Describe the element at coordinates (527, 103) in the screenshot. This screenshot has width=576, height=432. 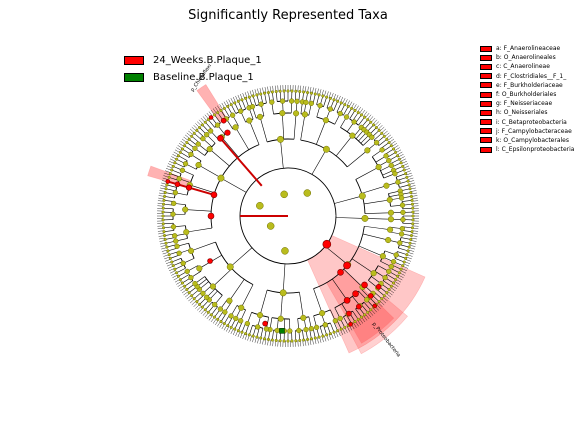
I see `taxa-legend-entry: g: F_Neisseriaceae` at that location.